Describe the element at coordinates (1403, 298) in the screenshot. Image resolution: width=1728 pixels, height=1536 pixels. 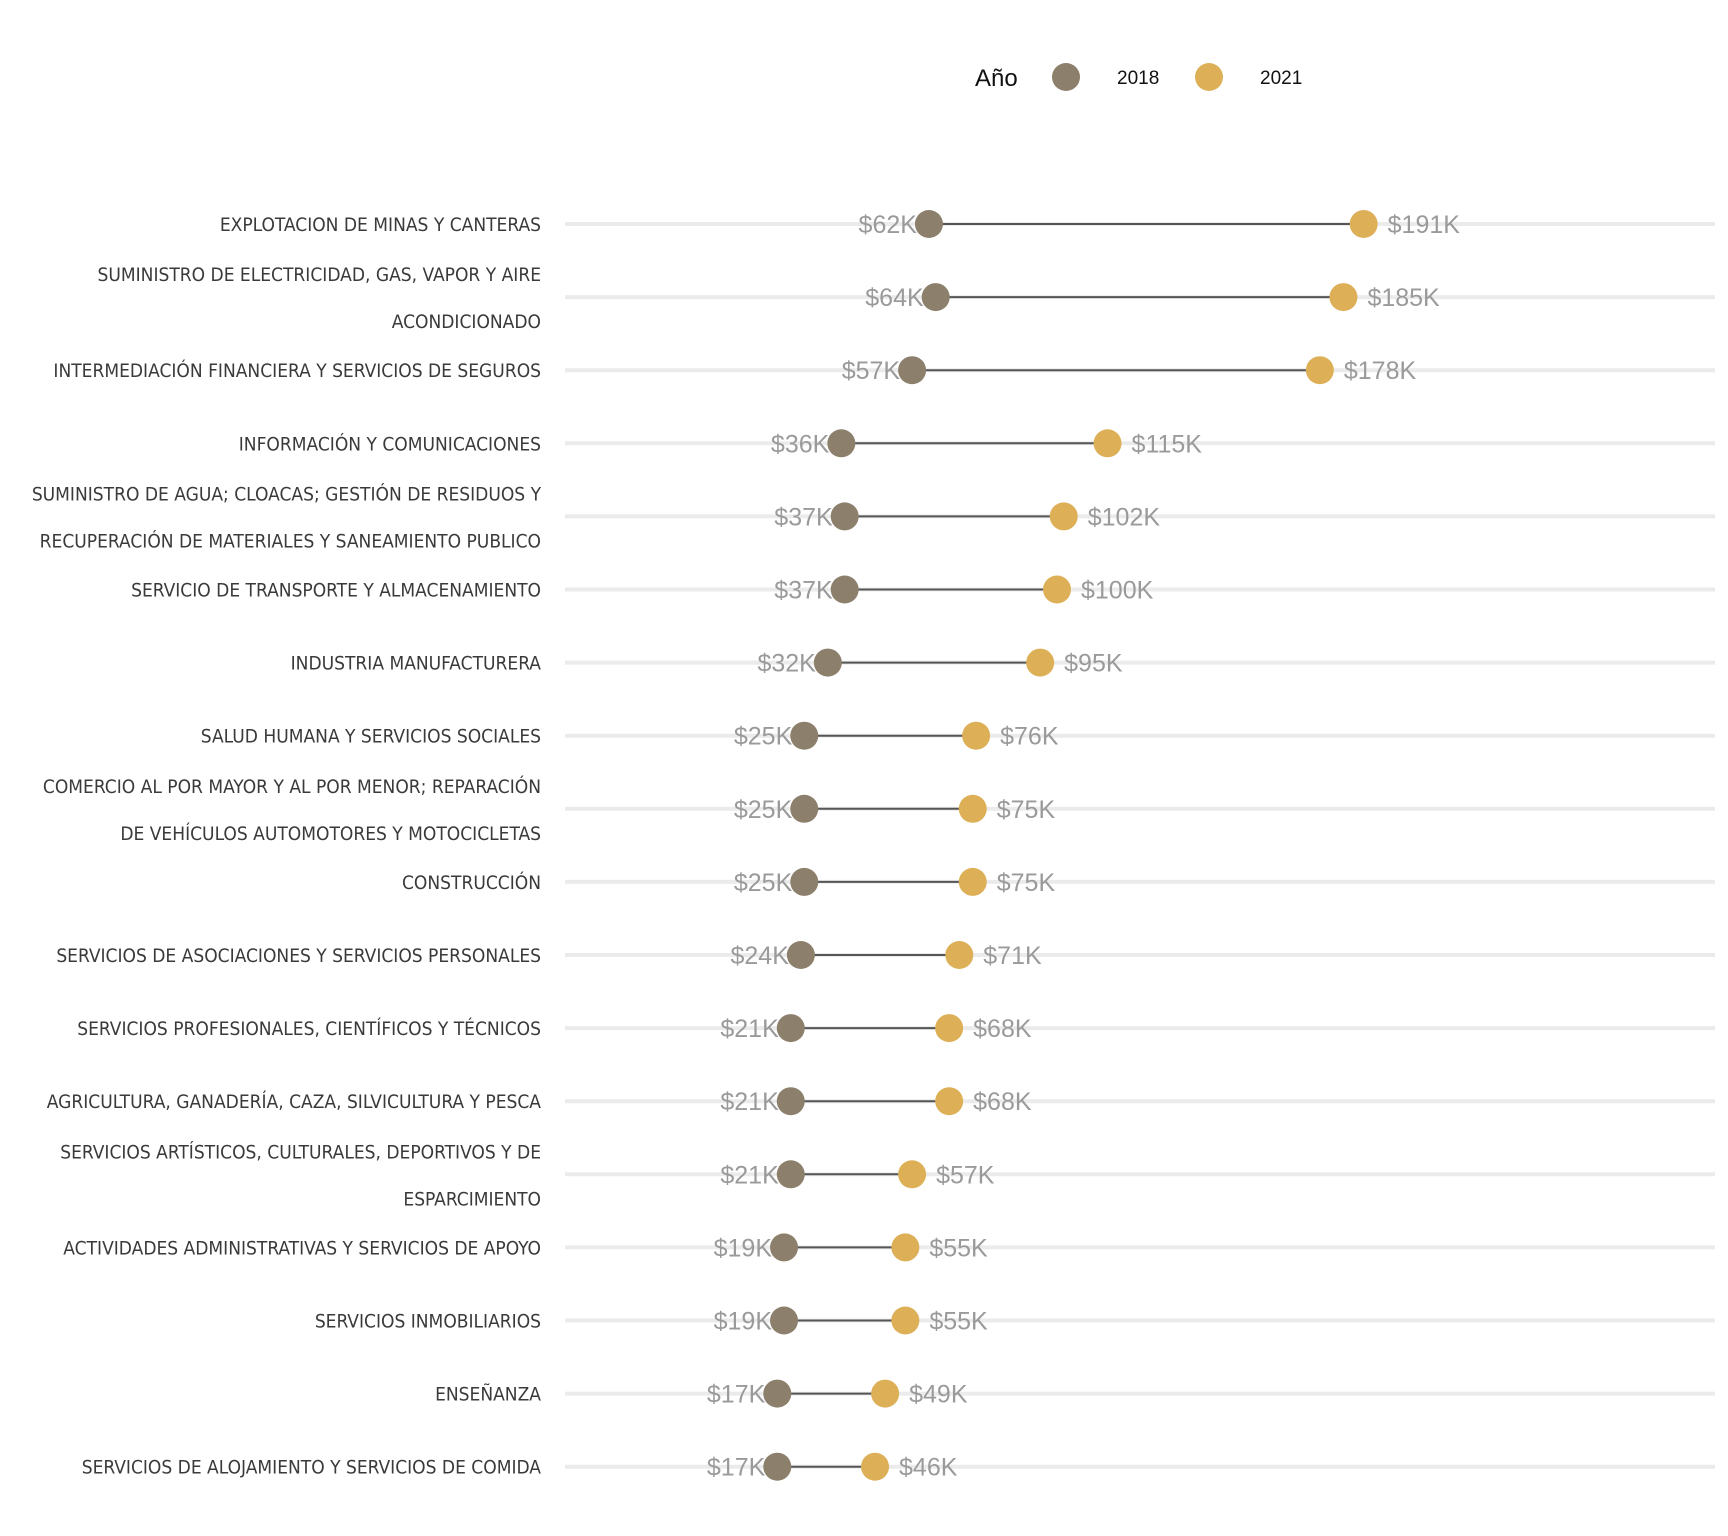
I see `value-label-2021: $185K` at that location.